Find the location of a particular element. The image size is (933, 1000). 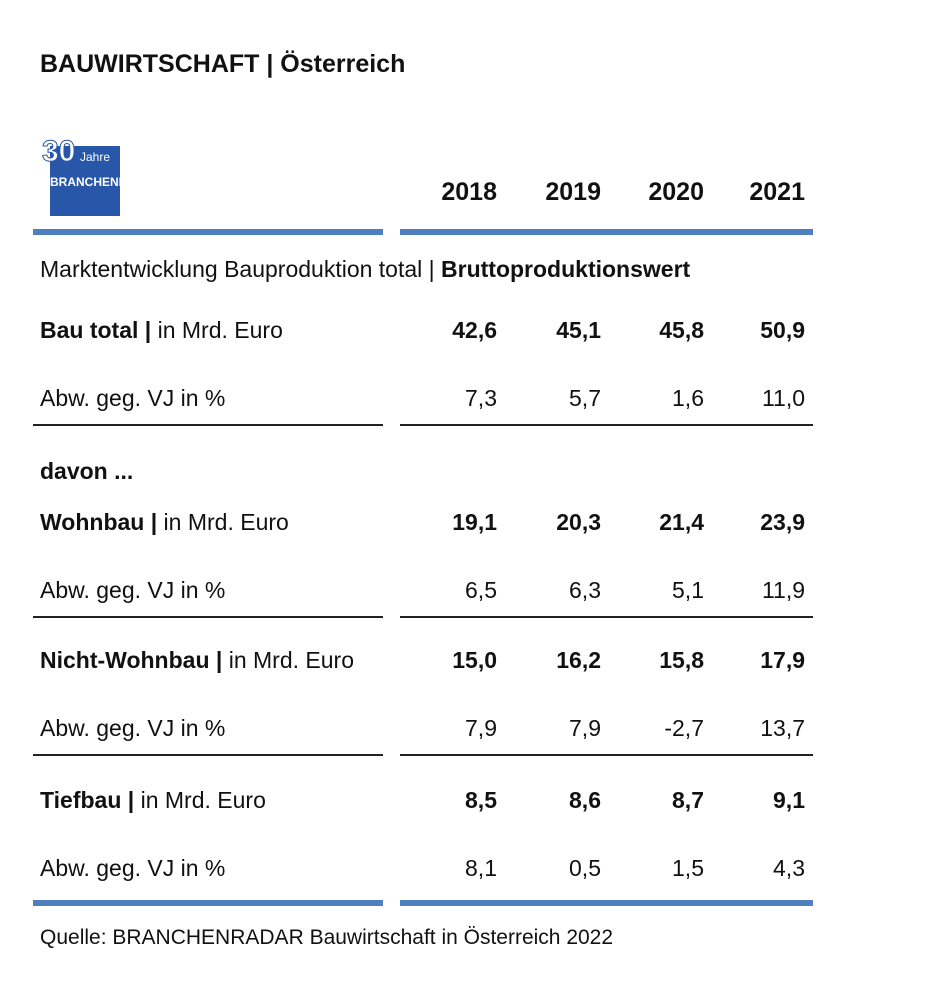

title: BAUWIRTSCHAFT | Österreich is located at coordinates (223, 64).